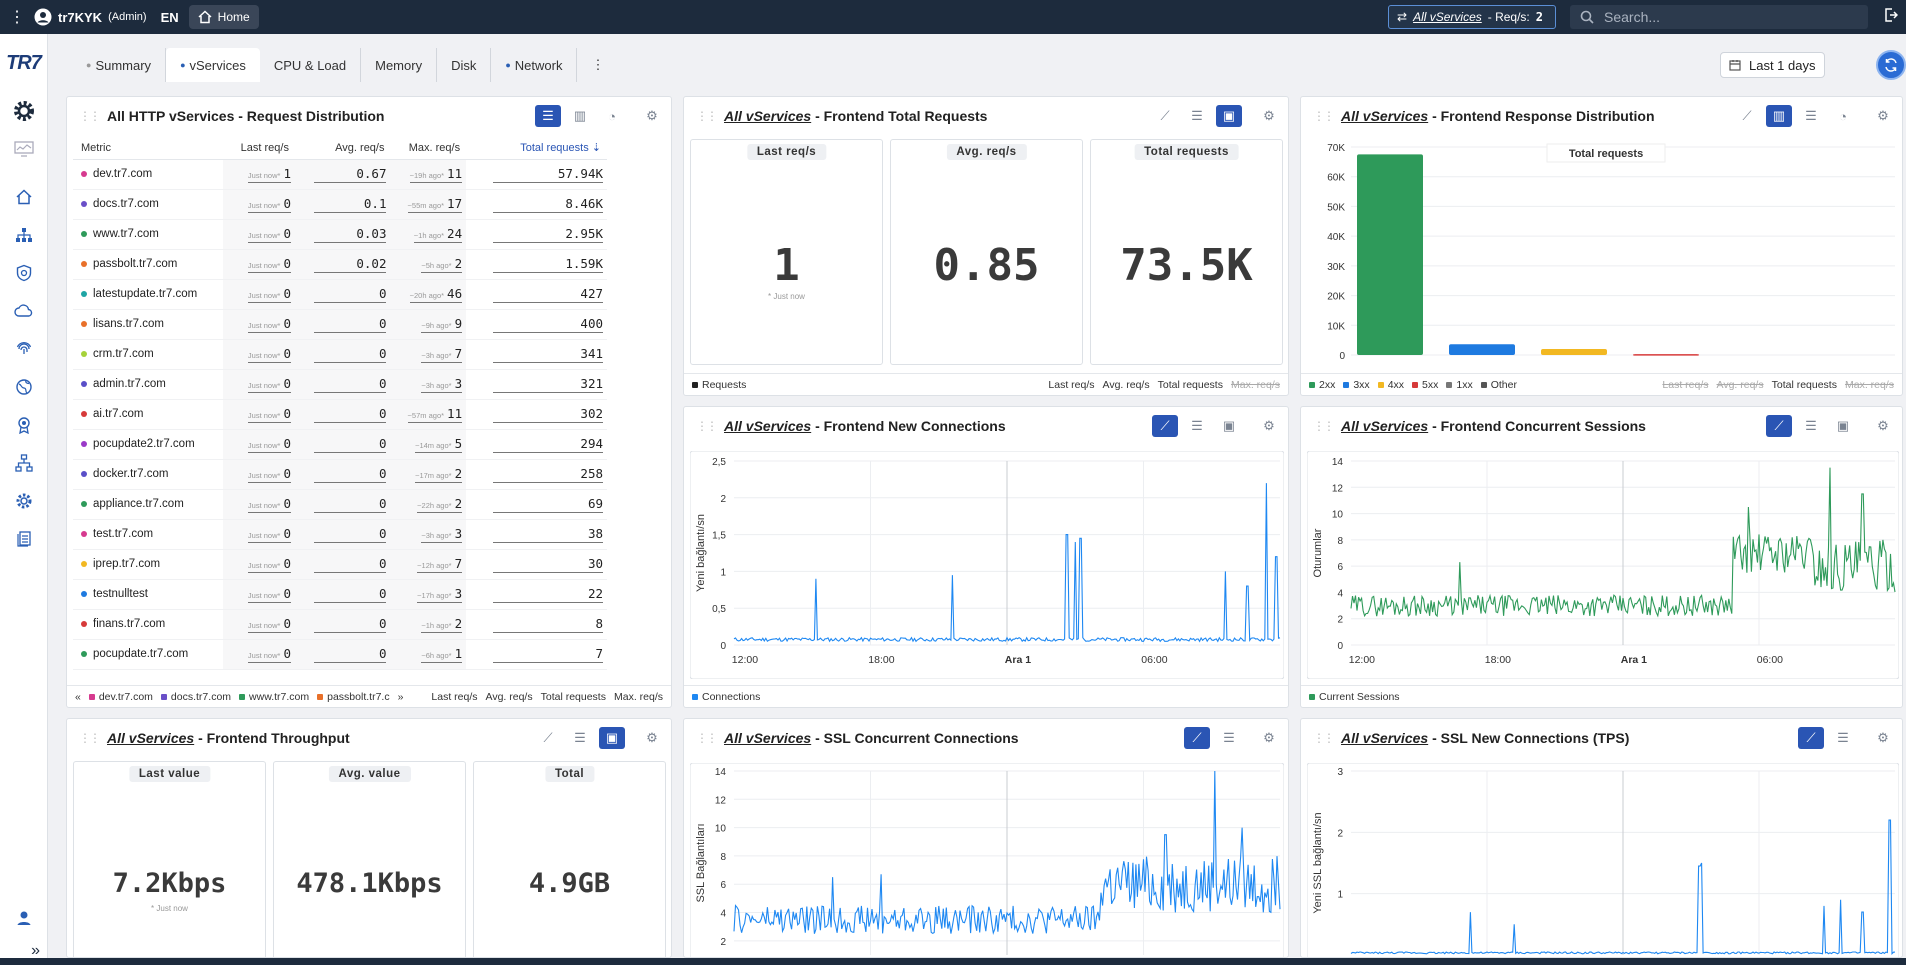 The height and width of the screenshot is (965, 1906). I want to click on legend-item: docs.tr7.com, so click(195, 697).